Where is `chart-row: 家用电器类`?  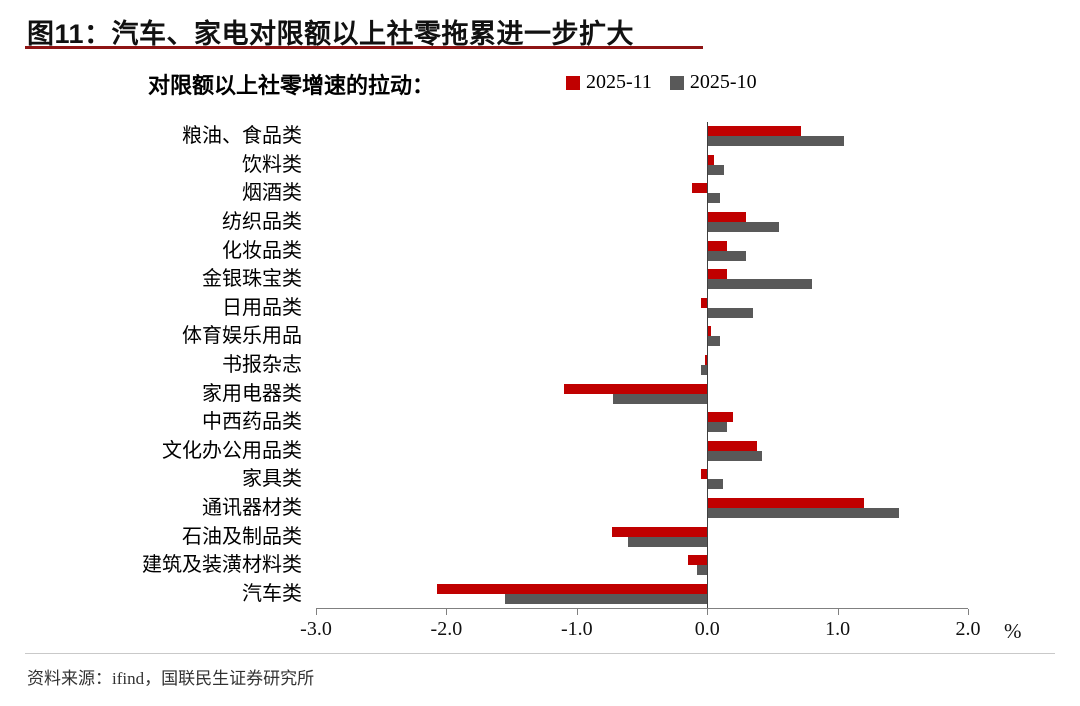
chart-row: 家用电器类 is located at coordinates (540, 393).